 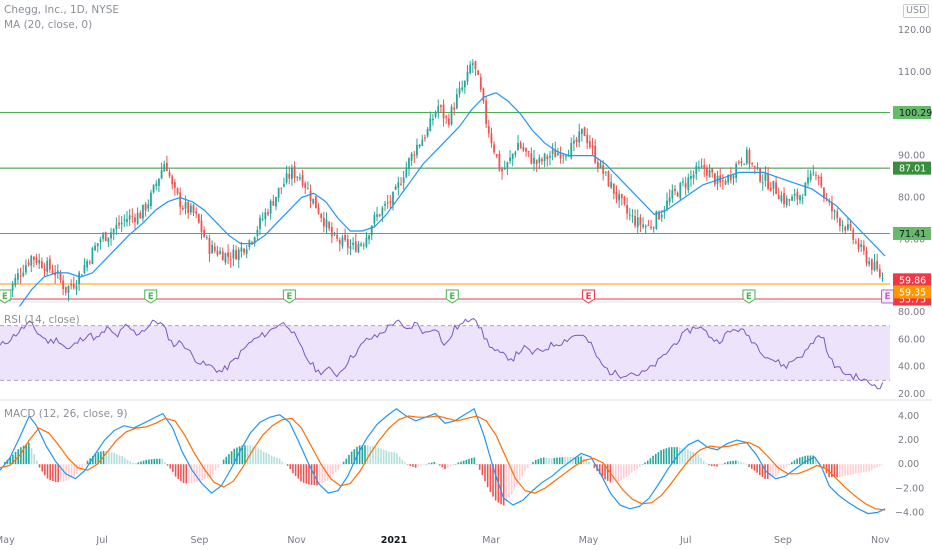 I want to click on macd-axis-label: 2.00, so click(x=908, y=440).